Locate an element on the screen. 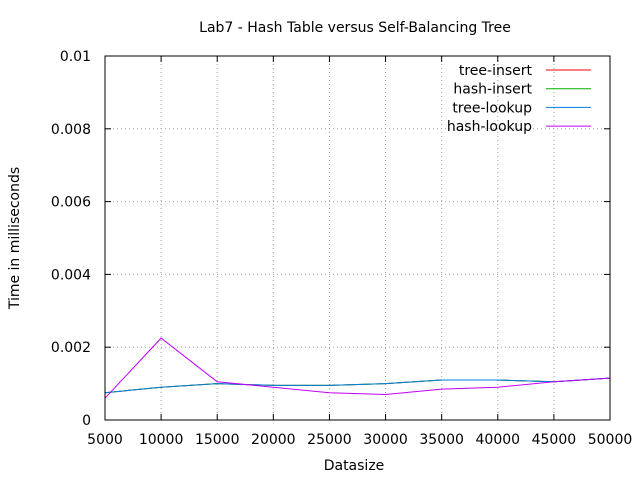 The width and height of the screenshot is (640, 480). series-lines is located at coordinates (357, 368).